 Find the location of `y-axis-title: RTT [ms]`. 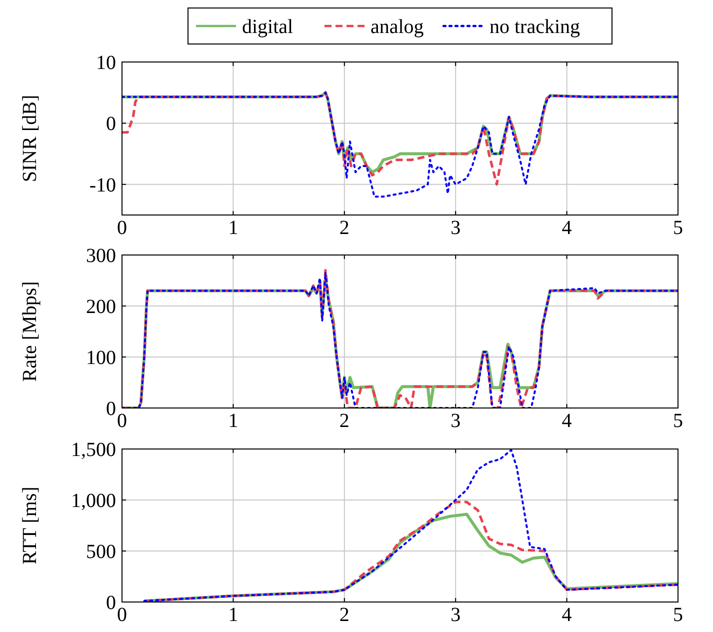

y-axis-title: RTT [ms] is located at coordinates (30, 525).